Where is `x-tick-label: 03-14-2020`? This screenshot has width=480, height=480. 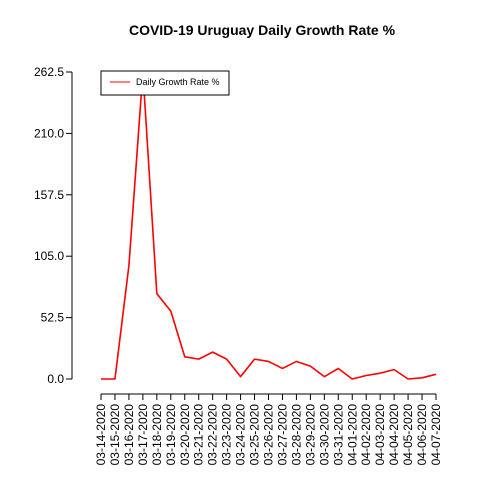
x-tick-label: 03-14-2020 is located at coordinates (101, 435).